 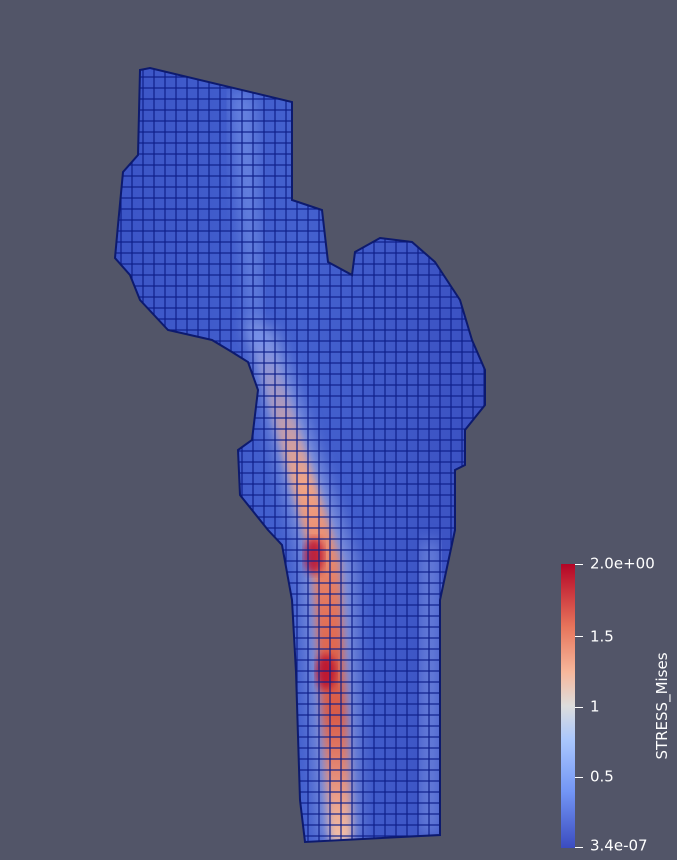 What do you see at coordinates (602, 636) in the screenshot?
I see `scalar-bar-label: 1.5` at bounding box center [602, 636].